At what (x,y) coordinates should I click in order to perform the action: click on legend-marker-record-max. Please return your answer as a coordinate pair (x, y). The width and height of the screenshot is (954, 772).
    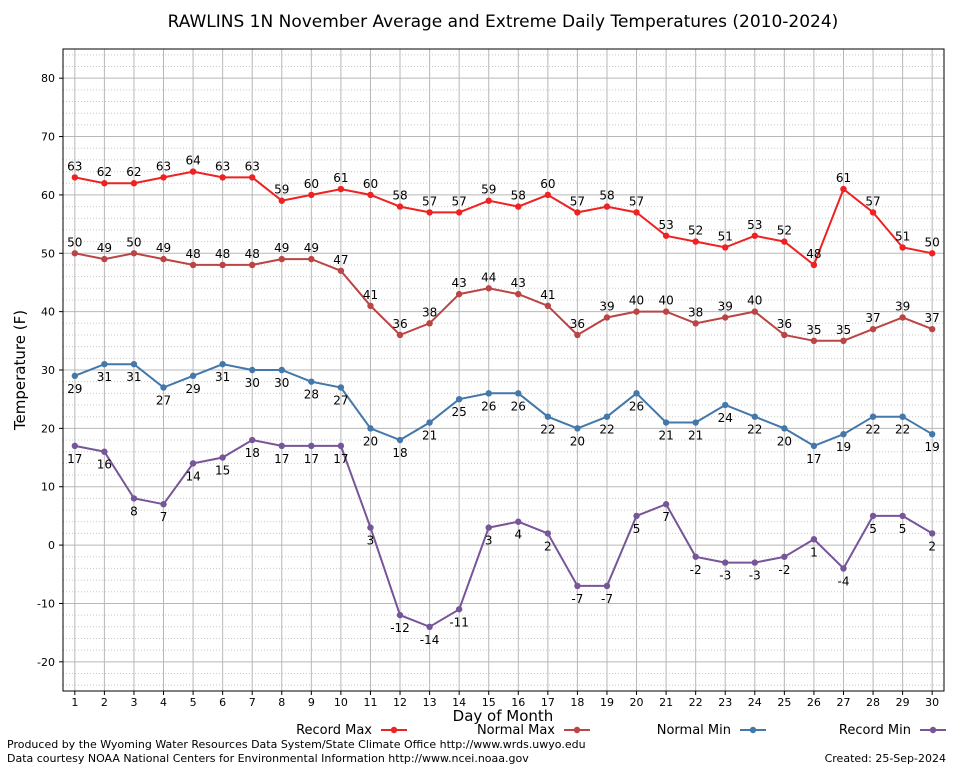
    Looking at the image, I should click on (394, 730).